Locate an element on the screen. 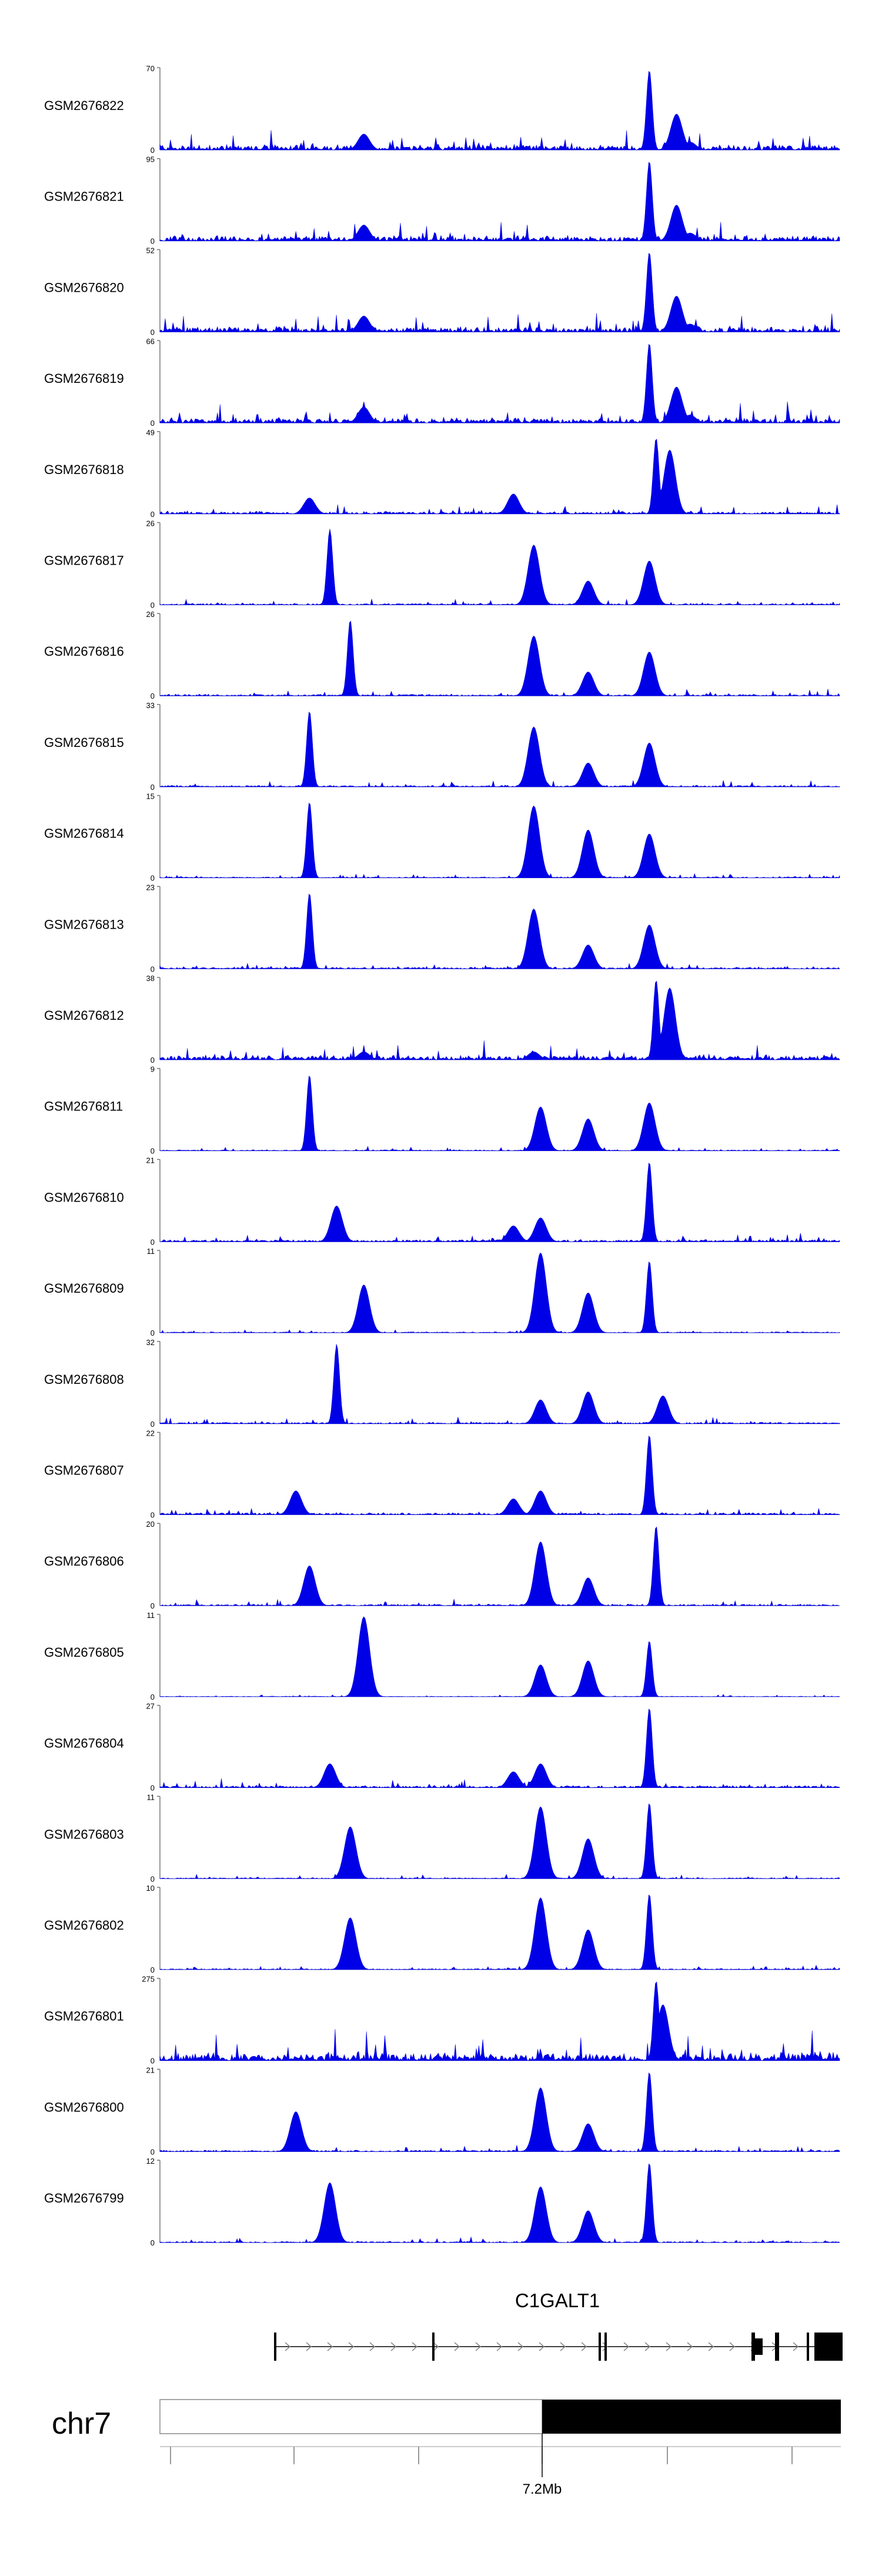  track-GSM2676804: GSM2676804 27 0 is located at coordinates (442, 1747).